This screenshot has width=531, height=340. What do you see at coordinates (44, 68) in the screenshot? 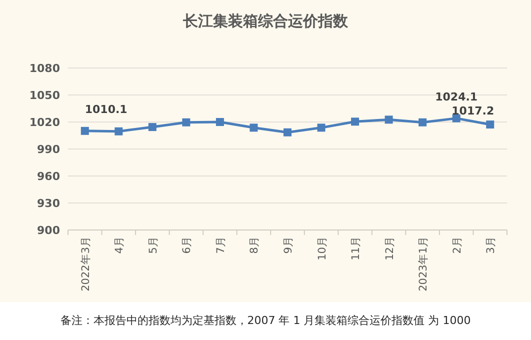
I see `y-tick-label: 1080` at bounding box center [44, 68].